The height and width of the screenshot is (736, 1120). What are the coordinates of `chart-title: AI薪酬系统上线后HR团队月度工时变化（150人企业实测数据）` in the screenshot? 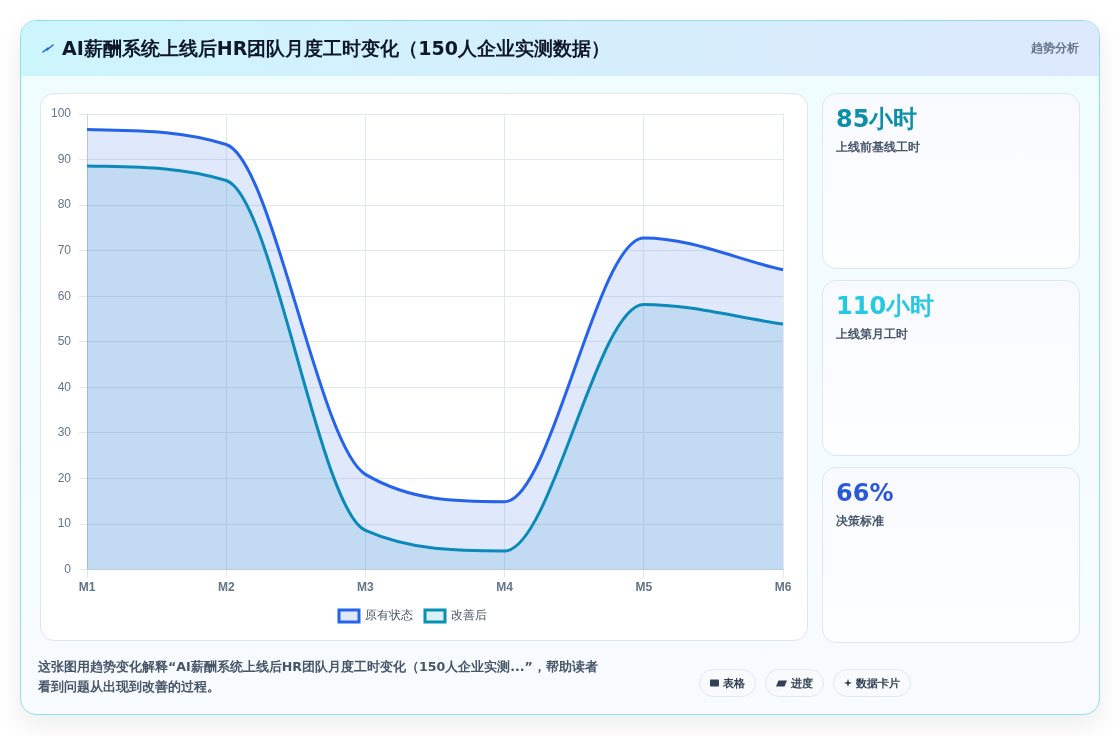 It's located at (336, 48).